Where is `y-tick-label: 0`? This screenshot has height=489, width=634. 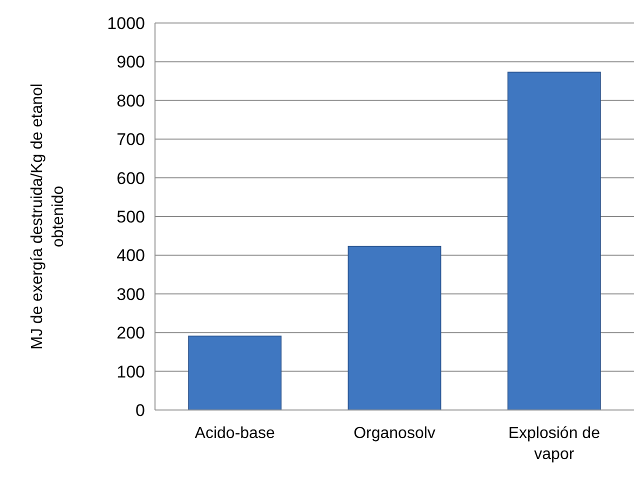
y-tick-label: 0 is located at coordinates (140, 410).